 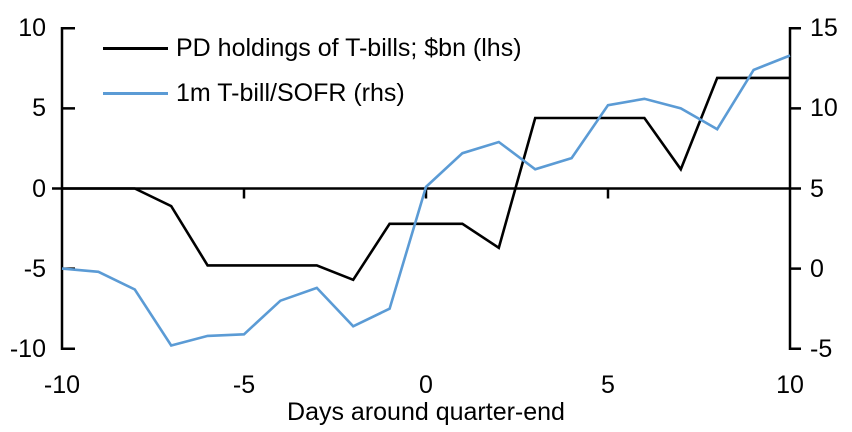 I want to click on x-axis-tick-label: -10, so click(x=62, y=385).